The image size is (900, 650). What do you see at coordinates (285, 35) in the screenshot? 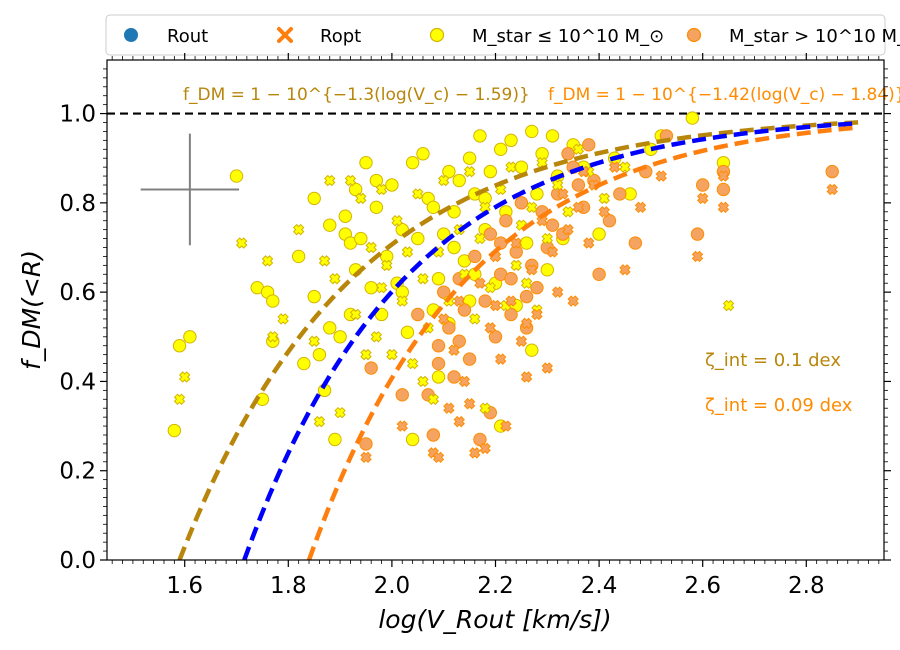
I see `legend-ropt-marker` at bounding box center [285, 35].